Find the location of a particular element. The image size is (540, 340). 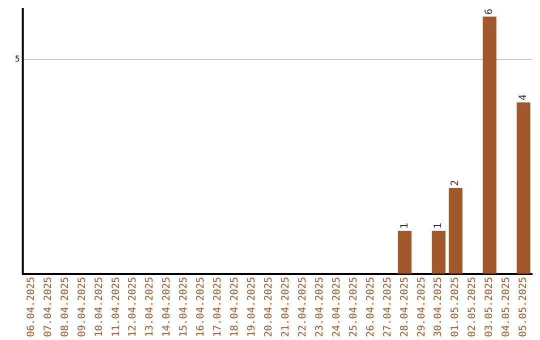

x-tick-label: 30.04.2025 is located at coordinates (438, 307).